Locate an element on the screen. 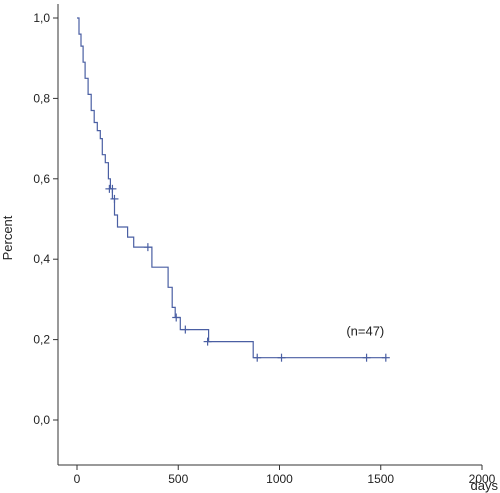  y-tick-label: 0,6 is located at coordinates (41, 179).